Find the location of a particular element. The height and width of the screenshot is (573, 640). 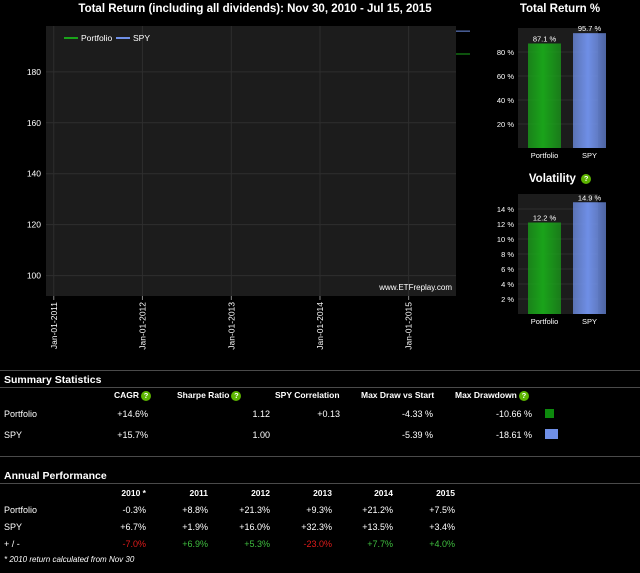

y-tick-label: 6 % is located at coordinates (507, 269).